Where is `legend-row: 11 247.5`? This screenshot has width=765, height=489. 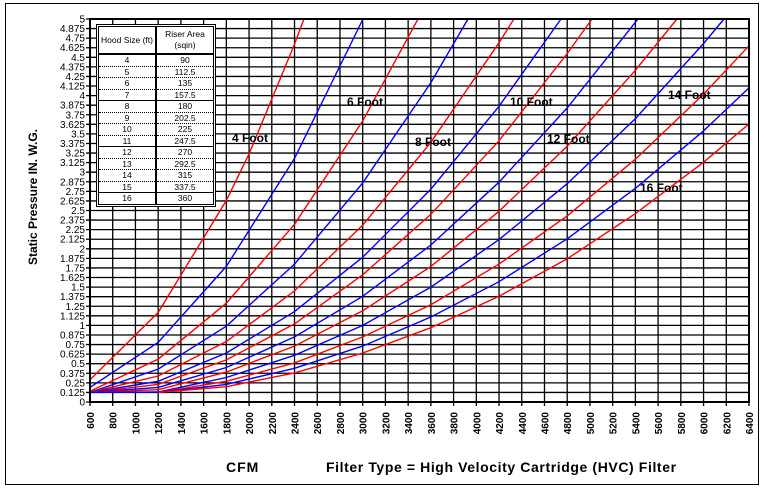 legend-row: 11 247.5 is located at coordinates (156, 140).